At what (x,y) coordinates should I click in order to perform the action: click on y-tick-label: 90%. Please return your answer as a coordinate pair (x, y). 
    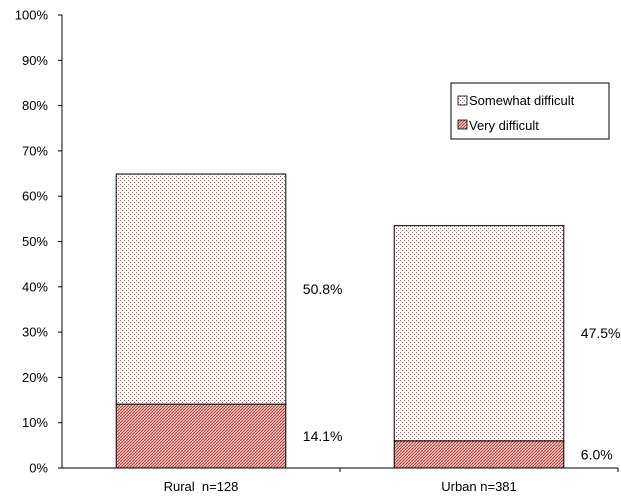
    Looking at the image, I should click on (35, 60).